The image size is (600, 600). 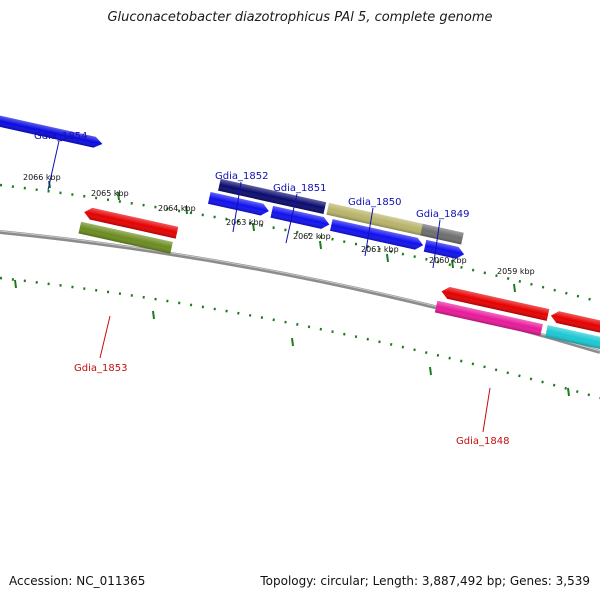 I want to click on gene-label-gdia-1852: Gdia_1852, so click(x=241, y=176).